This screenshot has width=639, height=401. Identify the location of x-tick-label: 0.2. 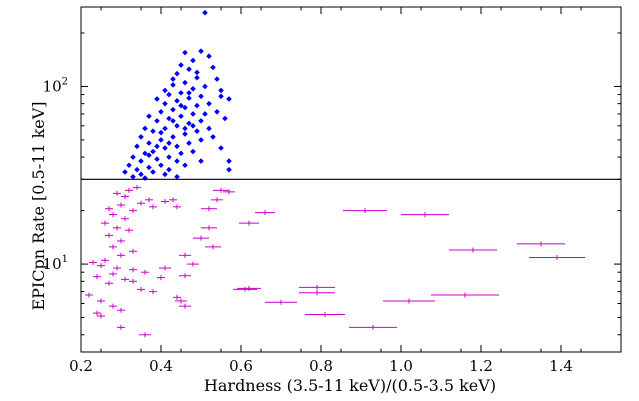
(81, 366).